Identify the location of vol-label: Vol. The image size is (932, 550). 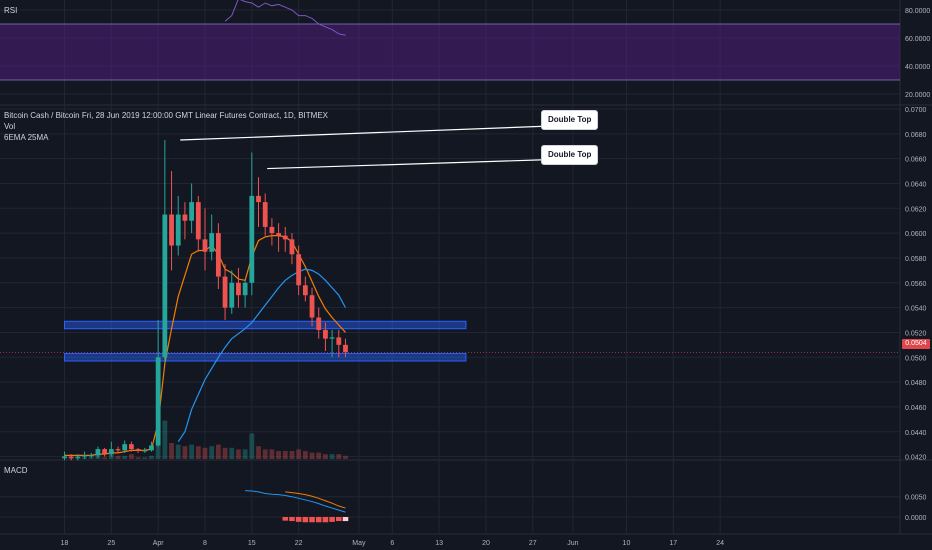
(10, 126).